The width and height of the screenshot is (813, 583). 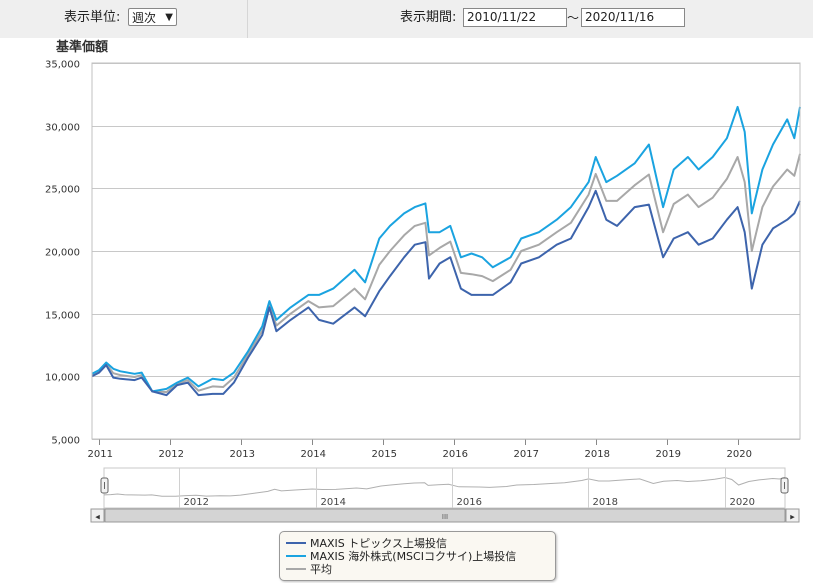 I want to click on arrow-right-icon: ▸, so click(x=792, y=518).